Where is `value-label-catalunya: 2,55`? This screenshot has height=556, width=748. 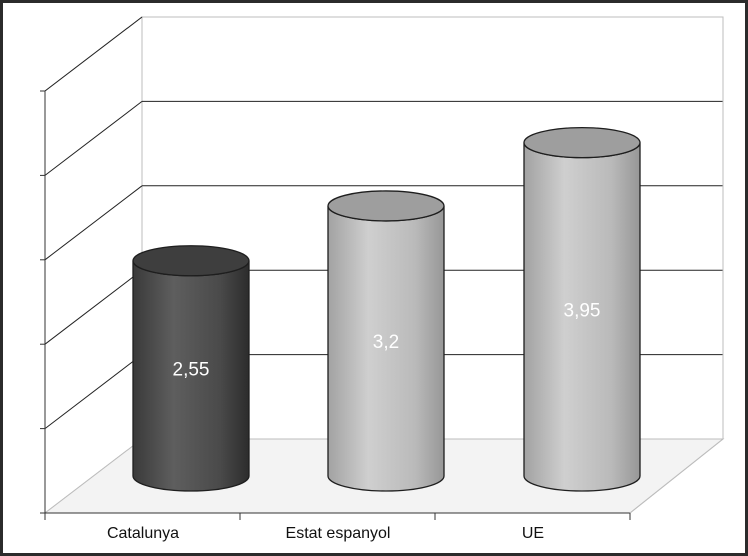 value-label-catalunya: 2,55 is located at coordinates (191, 369).